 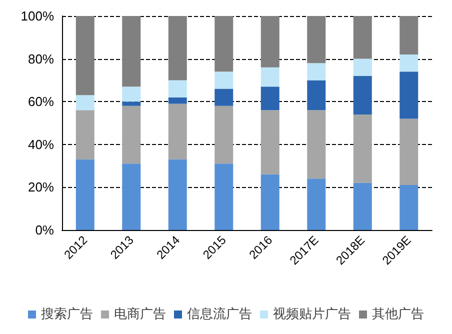 I want to click on y-tick-label: 20%, so click(x=41, y=187).